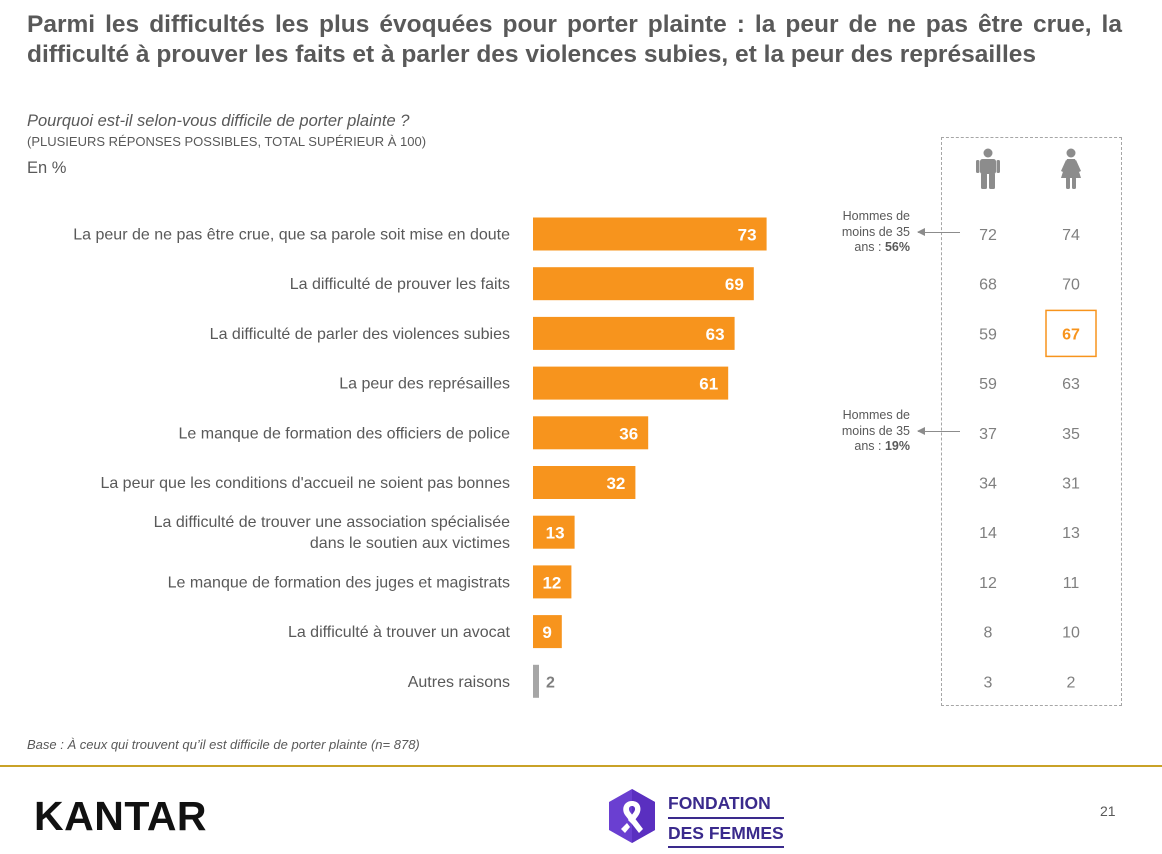 This screenshot has width=1162, height=854. I want to click on callout-value: 56%, so click(897, 247).